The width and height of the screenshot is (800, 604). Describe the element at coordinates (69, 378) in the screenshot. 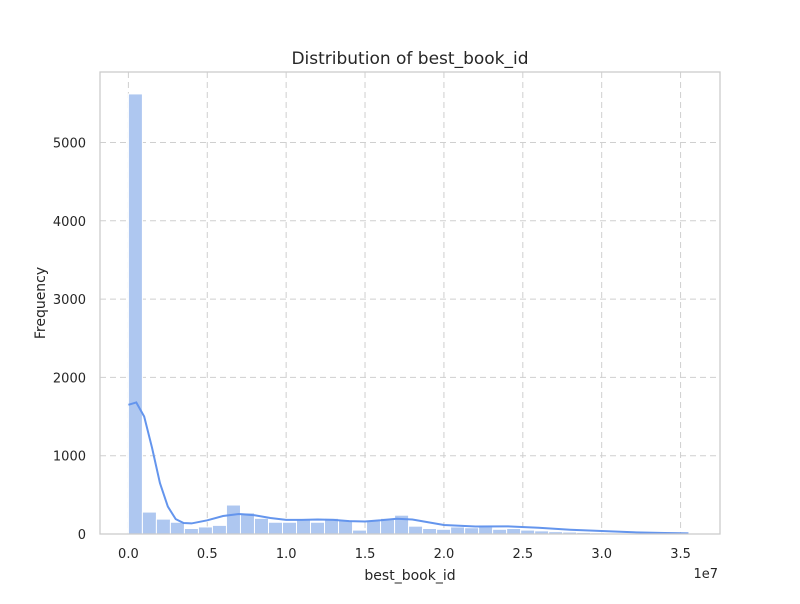

I see `y-tick-label: 2000` at that location.